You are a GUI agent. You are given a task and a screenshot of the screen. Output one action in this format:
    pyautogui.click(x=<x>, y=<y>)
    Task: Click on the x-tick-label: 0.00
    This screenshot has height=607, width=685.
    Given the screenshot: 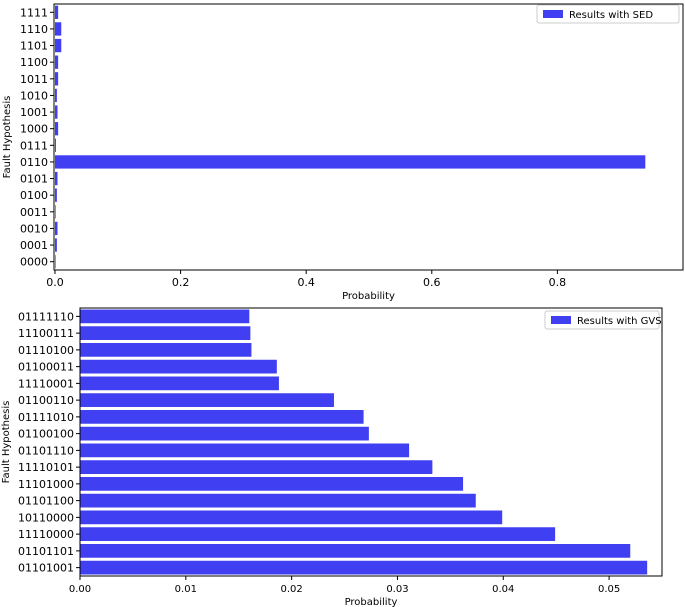 What is the action you would take?
    pyautogui.click(x=80, y=589)
    